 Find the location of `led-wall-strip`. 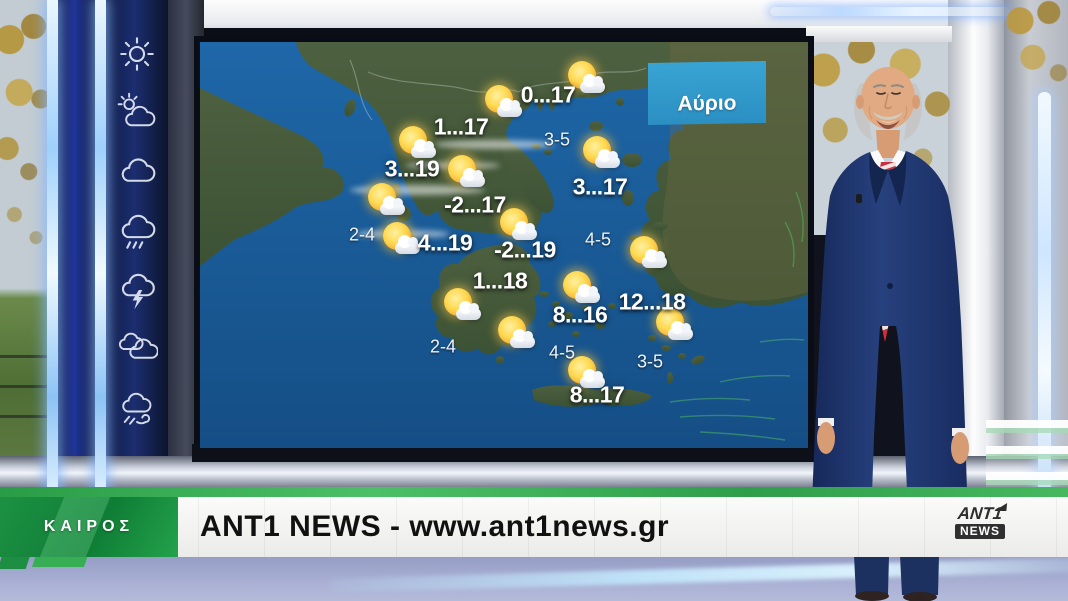

led-wall-strip is located at coordinates (1044, 292).